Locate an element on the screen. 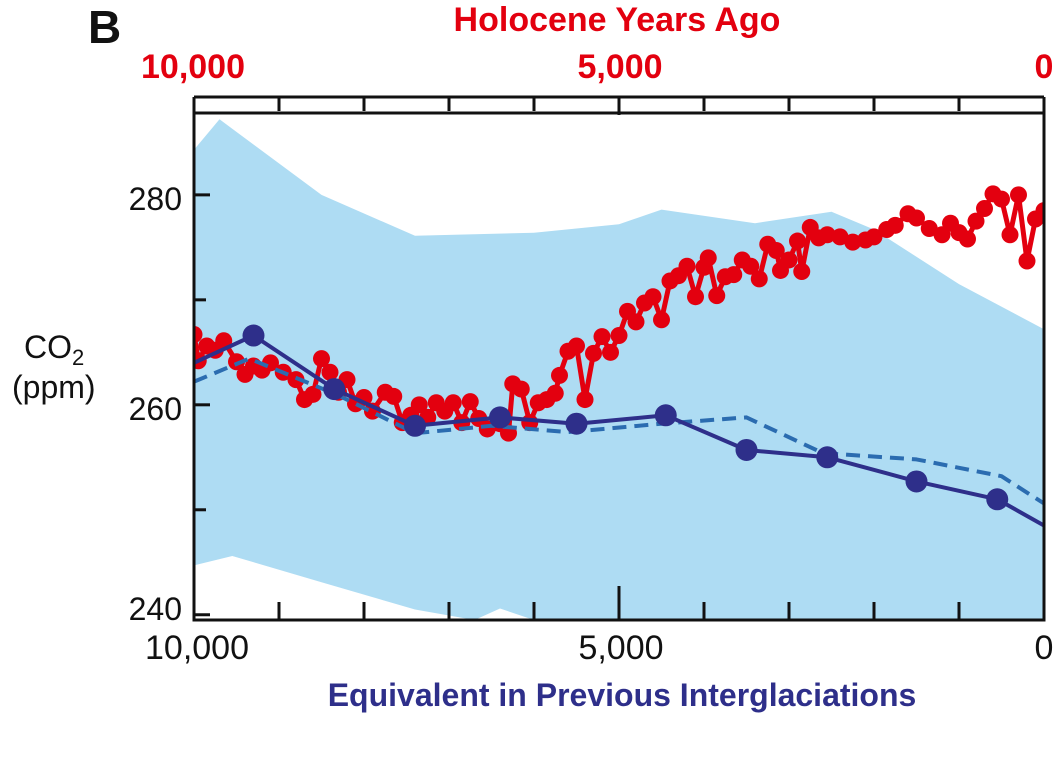 The width and height of the screenshot is (1060, 774). top-tick-label-5000: 5,000 is located at coordinates (619, 67).